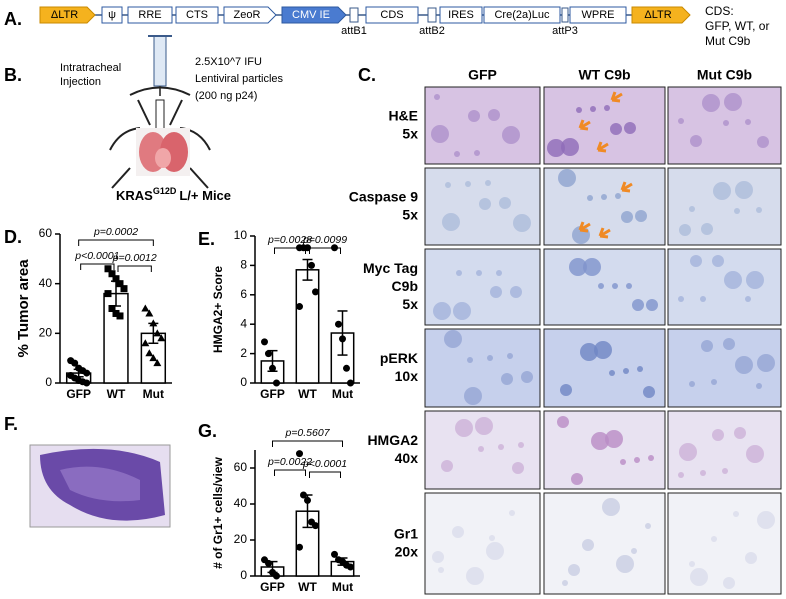 The height and width of the screenshot is (599, 786). I want to click on injection-dose: 2.5X10^7 IFU, so click(228, 62).